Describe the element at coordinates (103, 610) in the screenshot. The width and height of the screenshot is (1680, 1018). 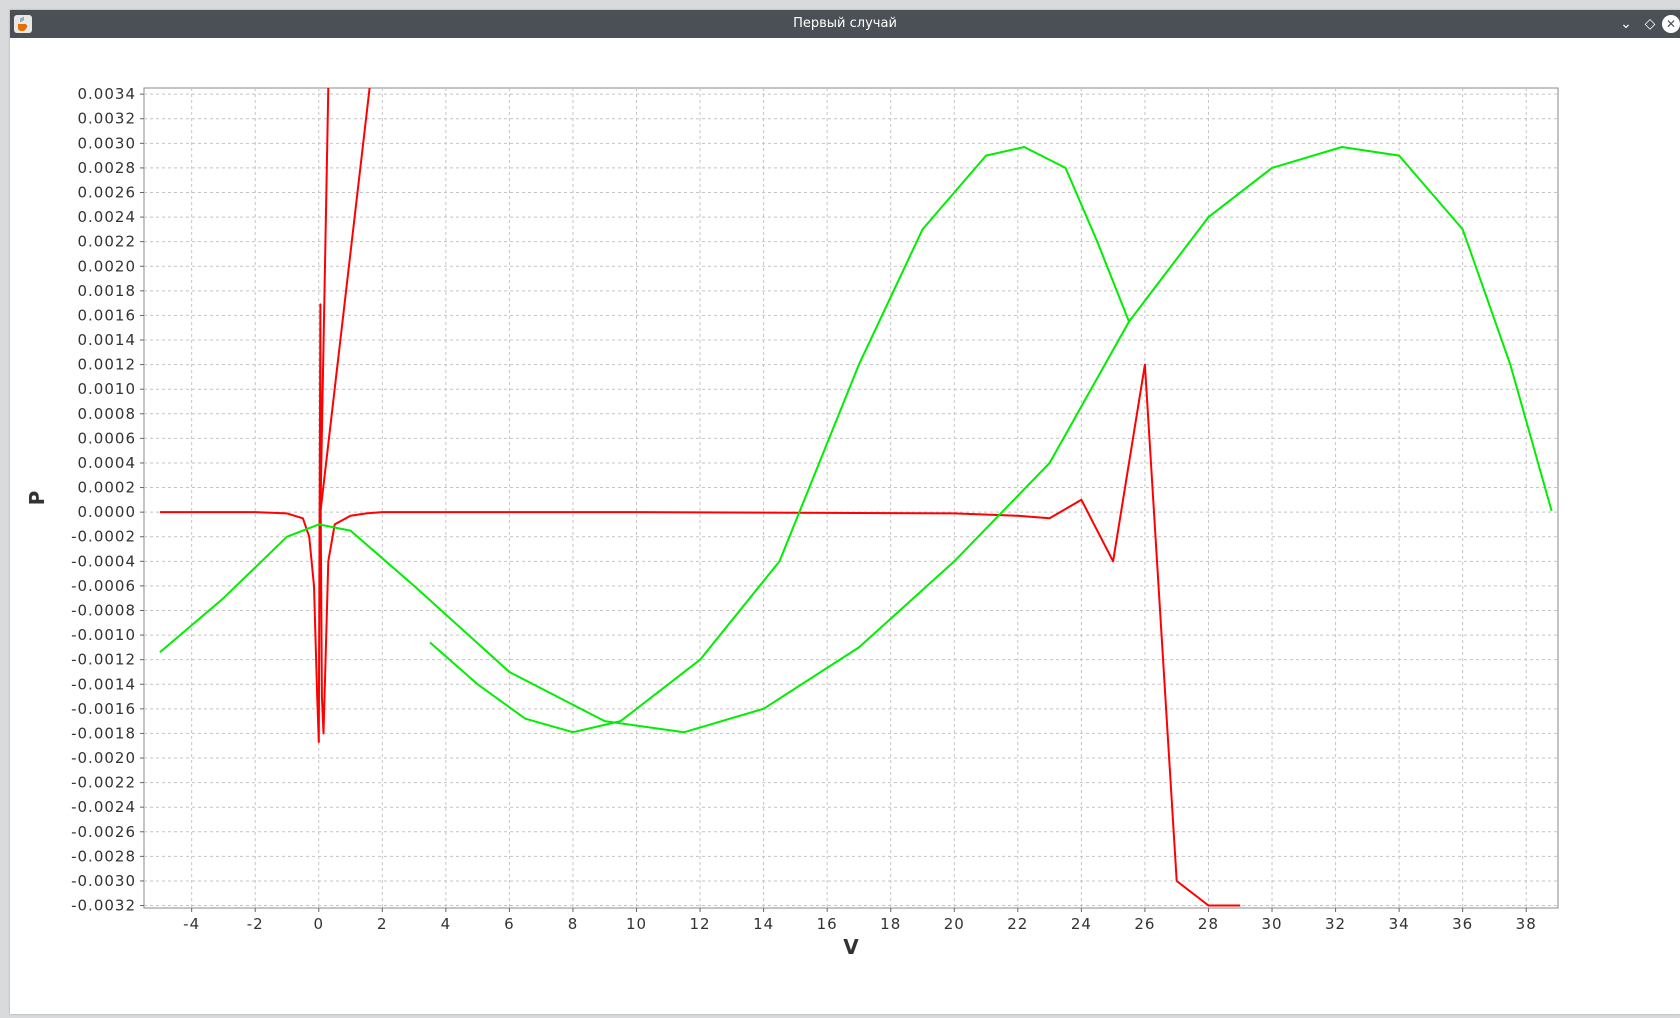
I see `y-tick-label: -0.0008` at that location.